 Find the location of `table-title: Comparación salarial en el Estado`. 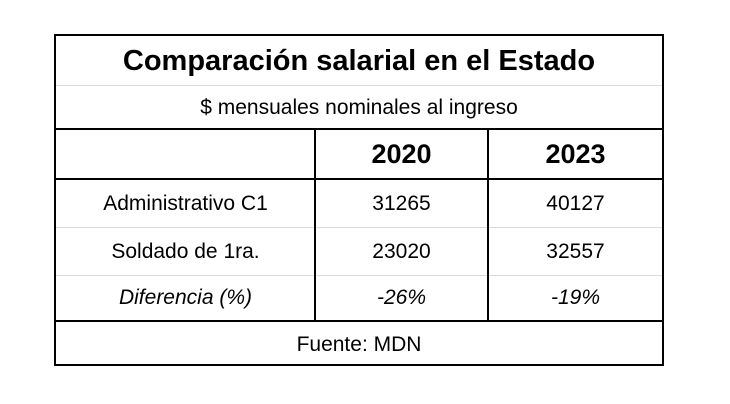

table-title: Comparación salarial en el Estado is located at coordinates (359, 61).